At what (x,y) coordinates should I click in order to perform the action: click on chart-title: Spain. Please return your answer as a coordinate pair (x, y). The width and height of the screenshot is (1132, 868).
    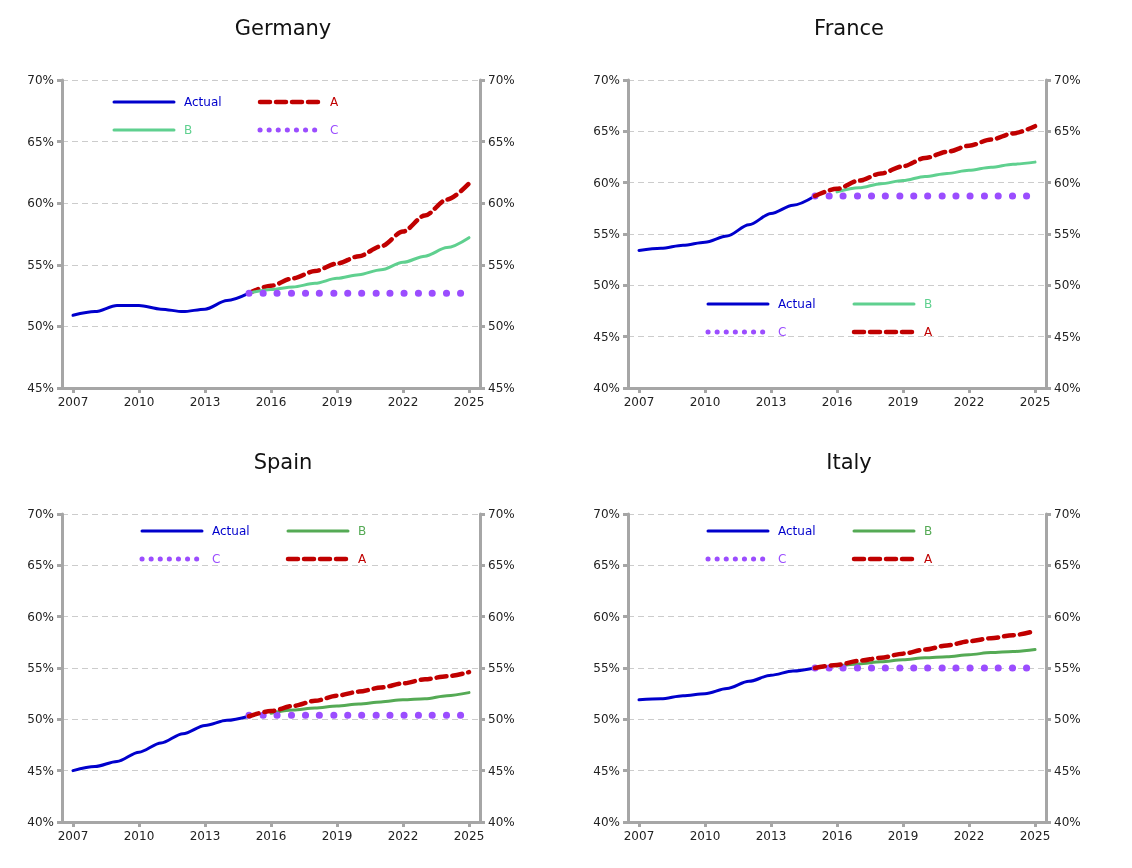
    Looking at the image, I should click on (283, 461).